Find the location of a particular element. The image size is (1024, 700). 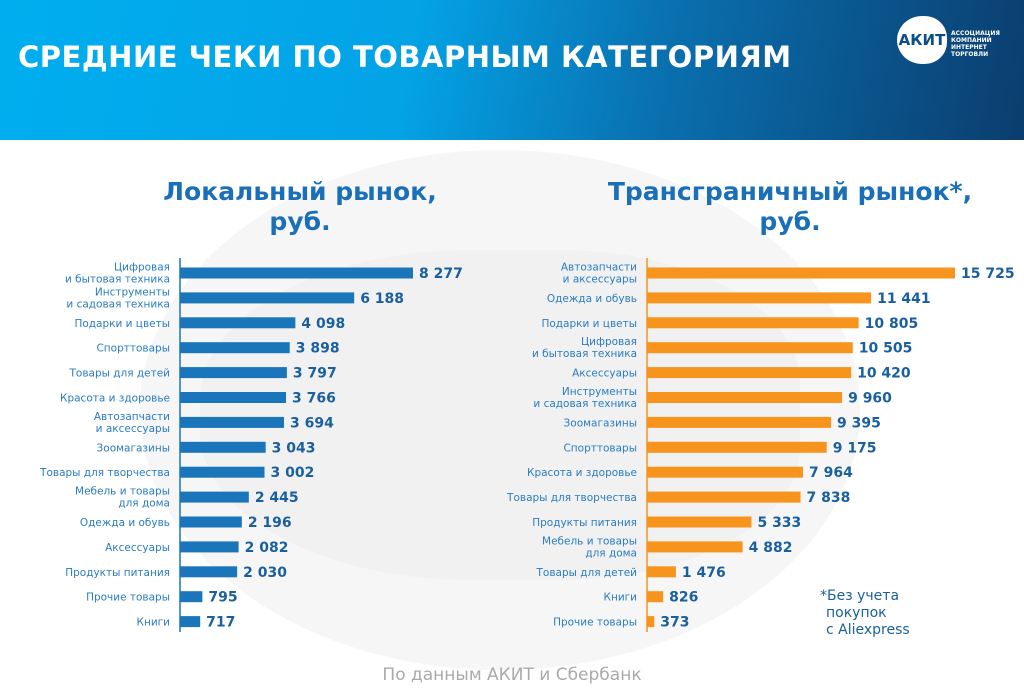

cross-value-label: 9 395 is located at coordinates (859, 423).